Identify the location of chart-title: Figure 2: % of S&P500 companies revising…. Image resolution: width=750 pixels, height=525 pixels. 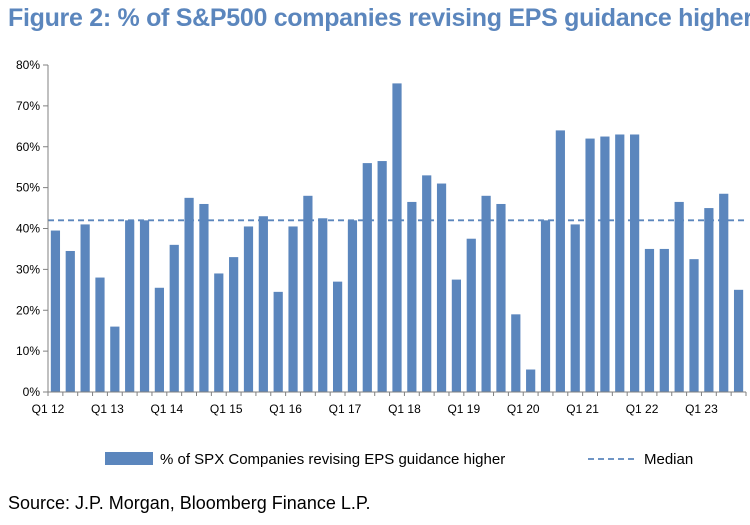
(379, 18).